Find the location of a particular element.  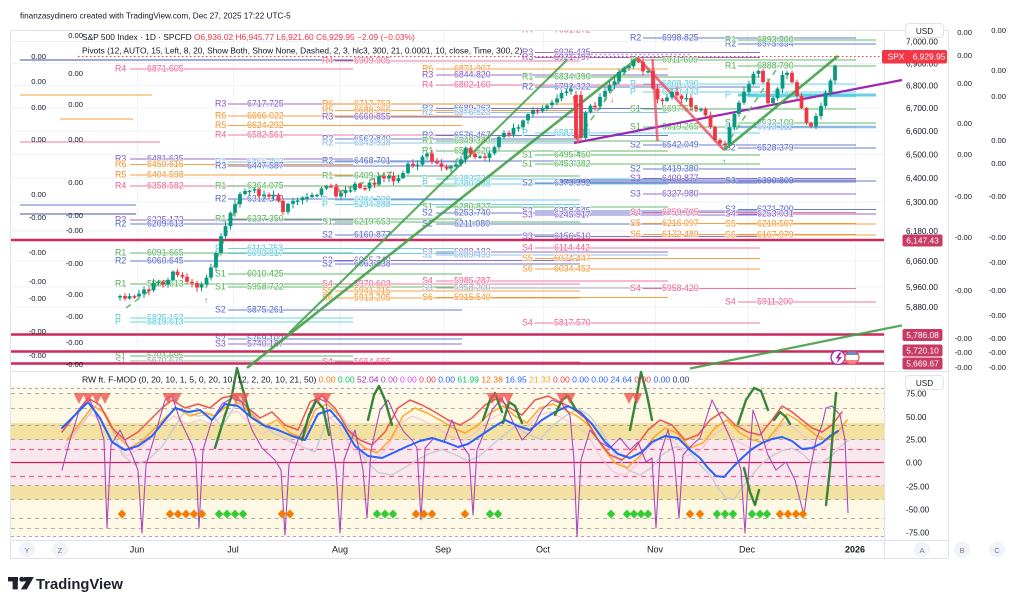

svg-text: 6495.450 is located at coordinates (572, 155).